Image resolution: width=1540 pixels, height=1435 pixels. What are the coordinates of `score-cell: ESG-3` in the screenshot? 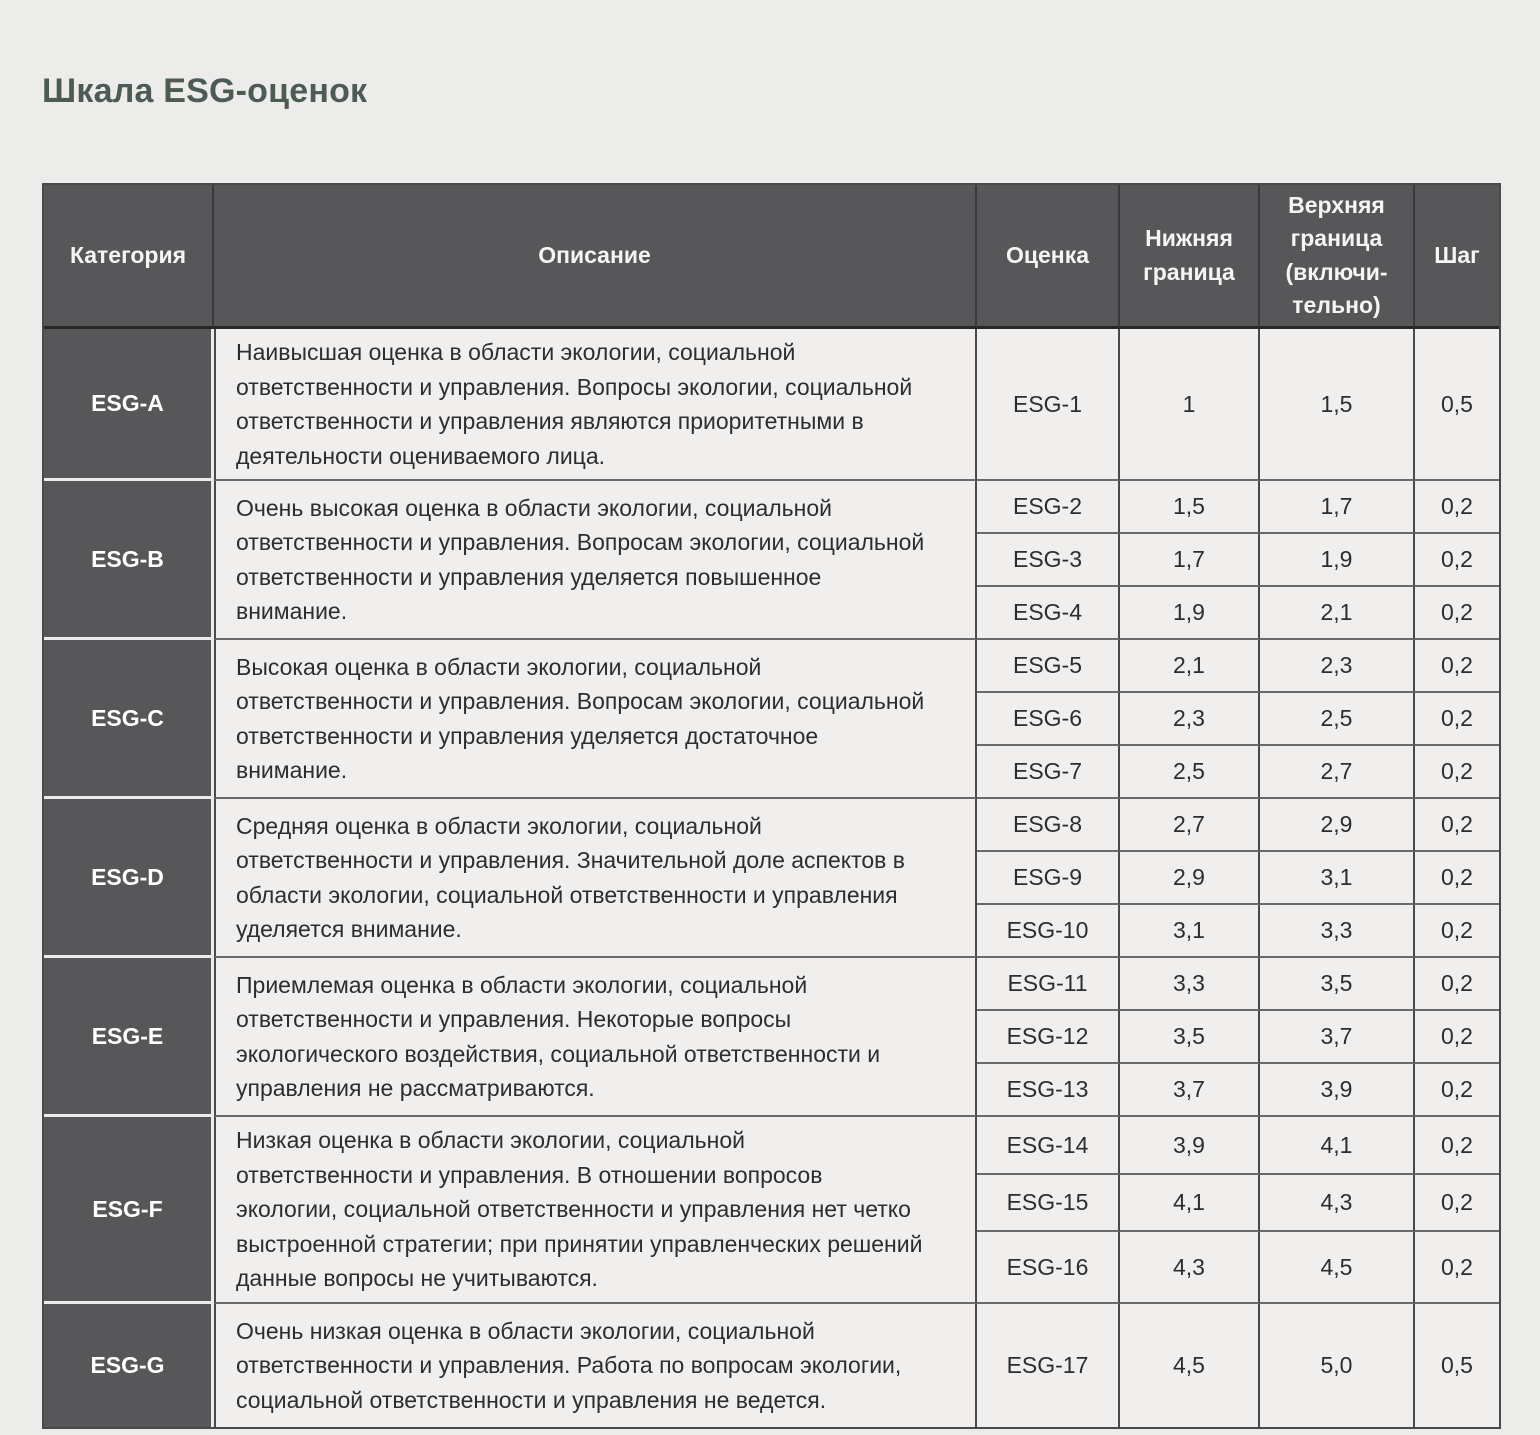 It's located at (1048, 561).